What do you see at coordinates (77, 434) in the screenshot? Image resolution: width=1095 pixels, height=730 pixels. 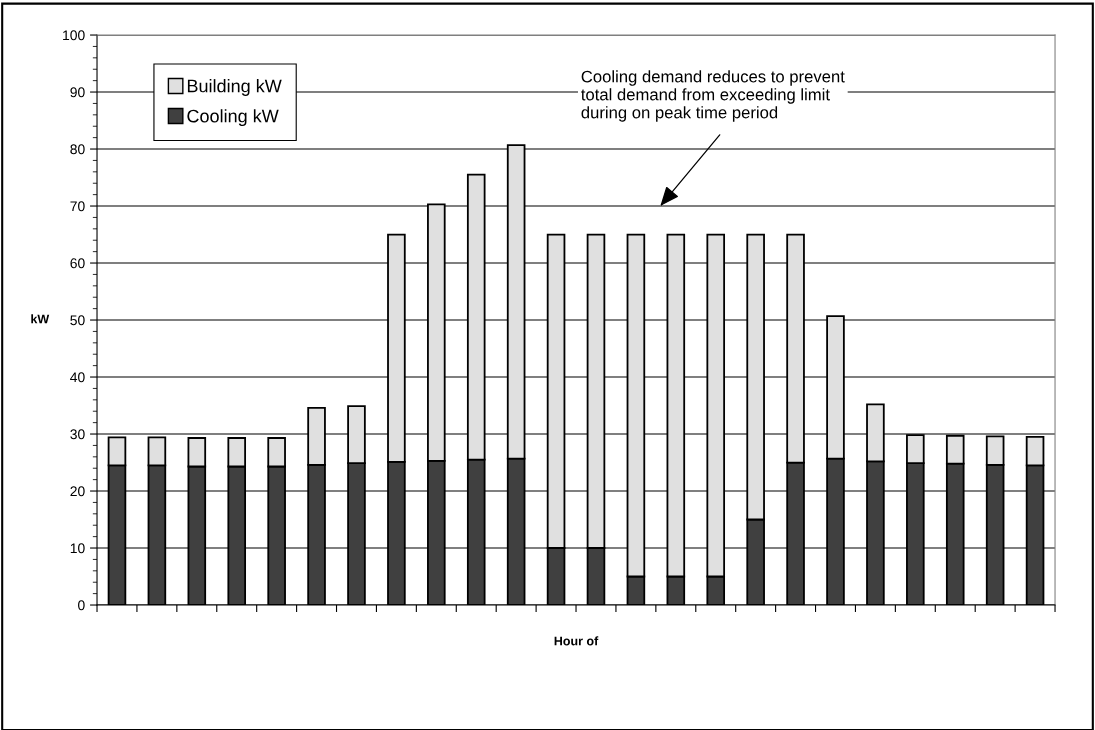 I see `y-tick-label: 30` at bounding box center [77, 434].